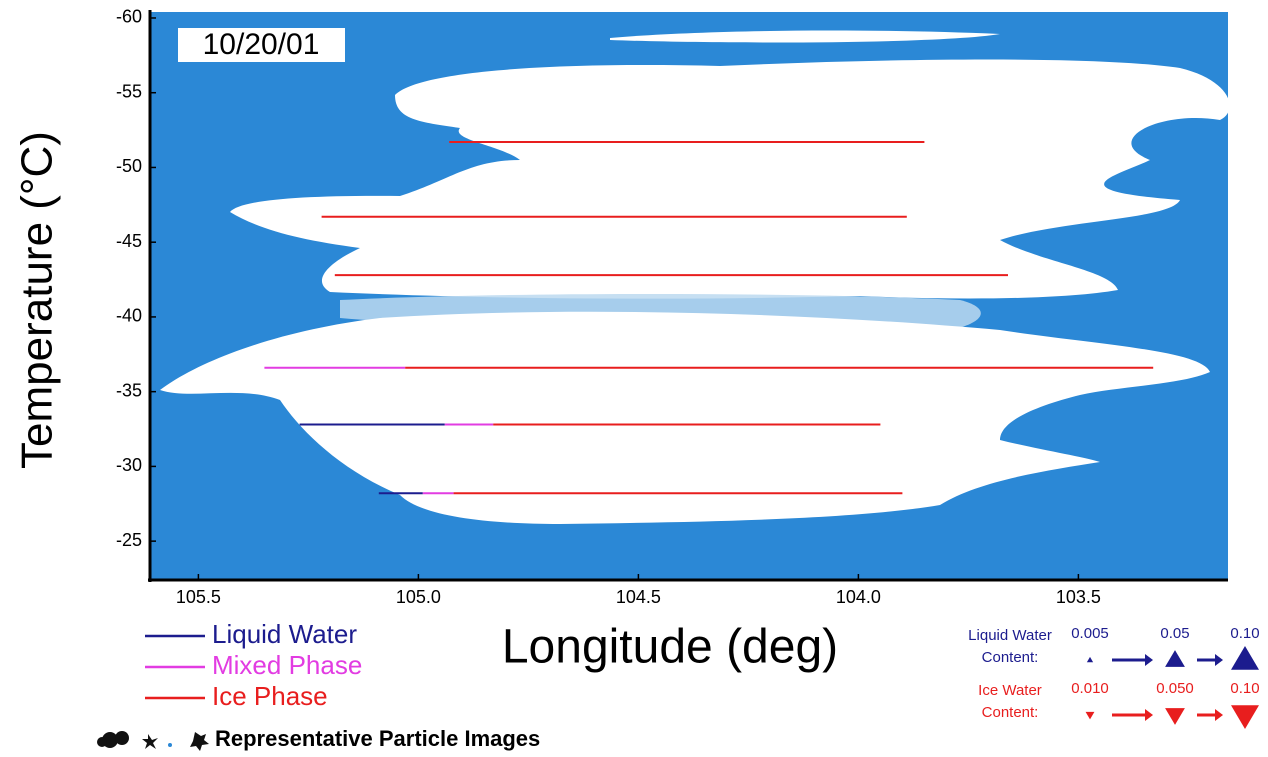 This screenshot has height=757, width=1268. I want to click on y-tick-label: -40, so click(129, 316).